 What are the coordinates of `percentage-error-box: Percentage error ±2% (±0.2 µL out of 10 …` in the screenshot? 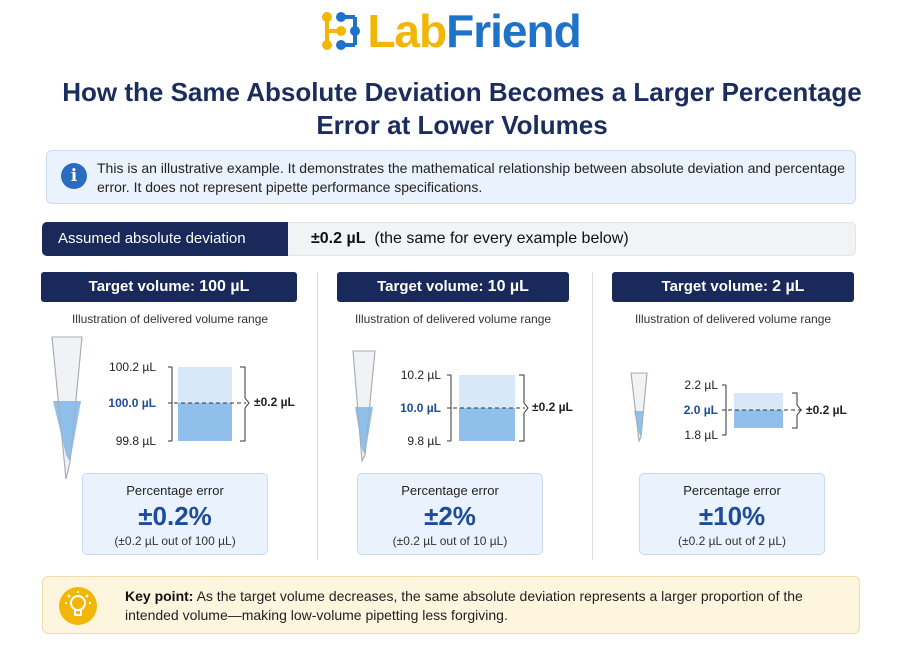 It's located at (450, 514).